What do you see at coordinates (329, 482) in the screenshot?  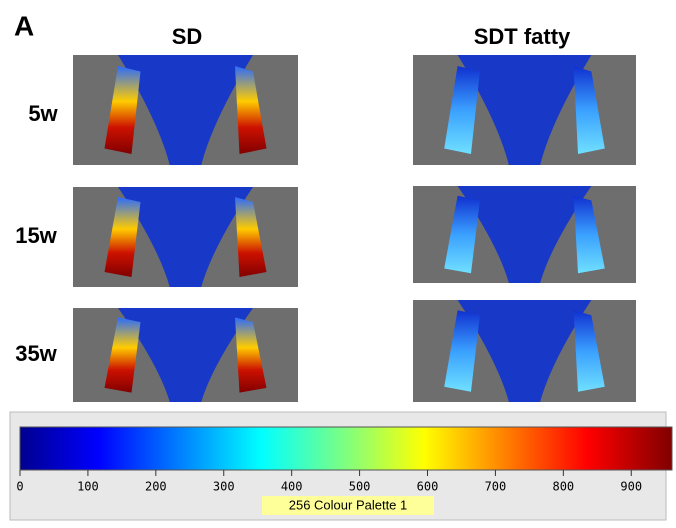 I see `colorbar-ticks: 0 100 200 300 400 500 600 700 800 900` at bounding box center [329, 482].